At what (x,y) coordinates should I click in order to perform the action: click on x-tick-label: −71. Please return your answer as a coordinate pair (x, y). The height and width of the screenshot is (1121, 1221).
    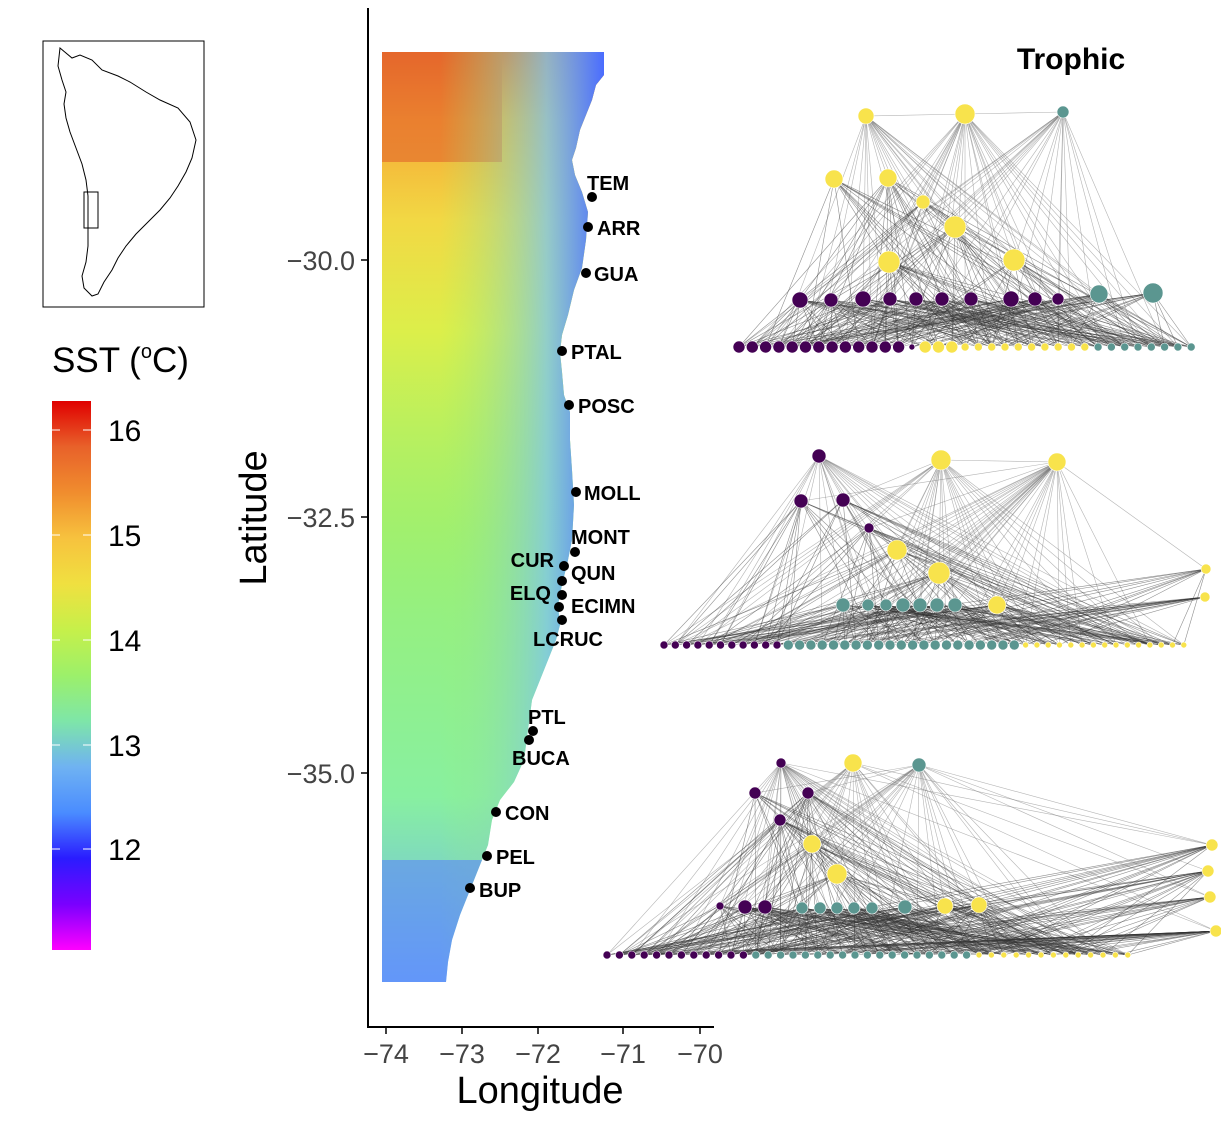
    Looking at the image, I should click on (623, 1054).